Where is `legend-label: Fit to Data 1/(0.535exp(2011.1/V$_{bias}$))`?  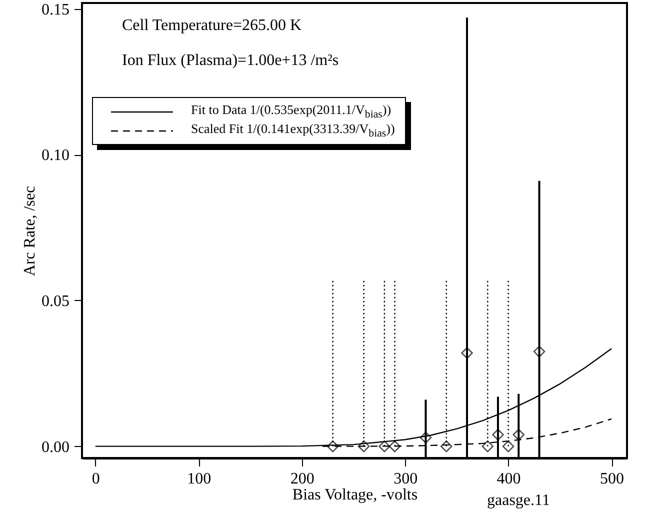
legend-label: Fit to Data 1/(0.535exp(2011.1/V$_{bias}$)) is located at coordinates (291, 111).